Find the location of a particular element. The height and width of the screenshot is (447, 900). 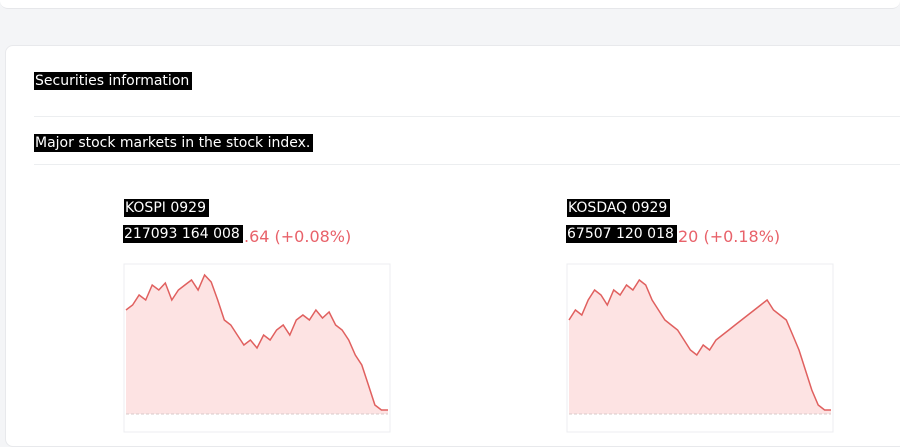

index-change: 20 (+0.18%) is located at coordinates (729, 236).